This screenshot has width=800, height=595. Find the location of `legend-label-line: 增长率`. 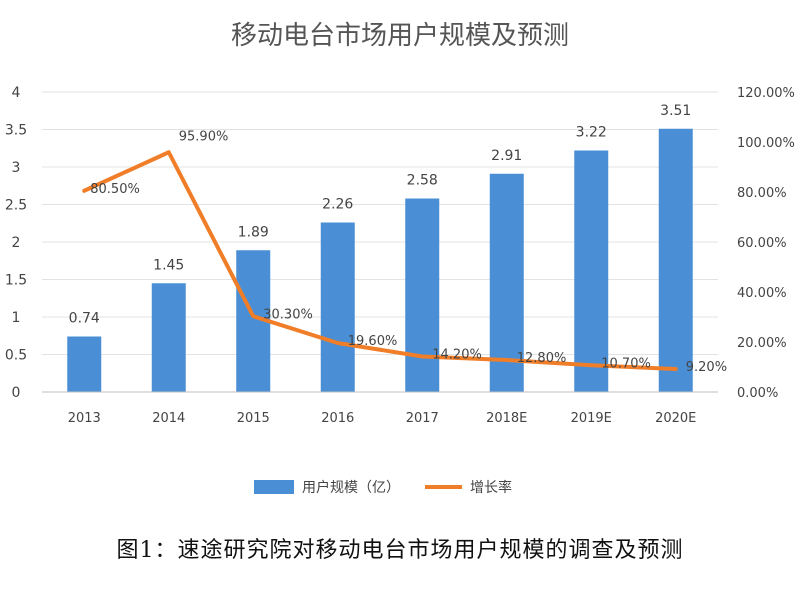

legend-label-line: 增长率 is located at coordinates (491, 487).